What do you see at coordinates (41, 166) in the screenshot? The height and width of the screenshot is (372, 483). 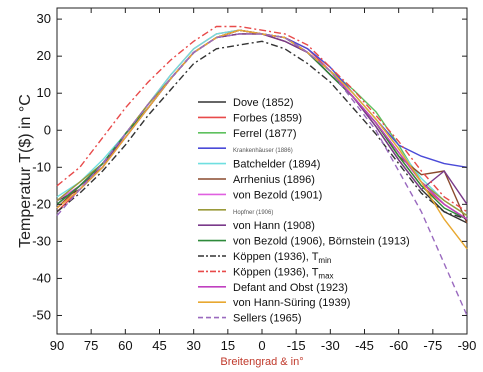 I see `y-tick-label: -10` at bounding box center [41, 166].